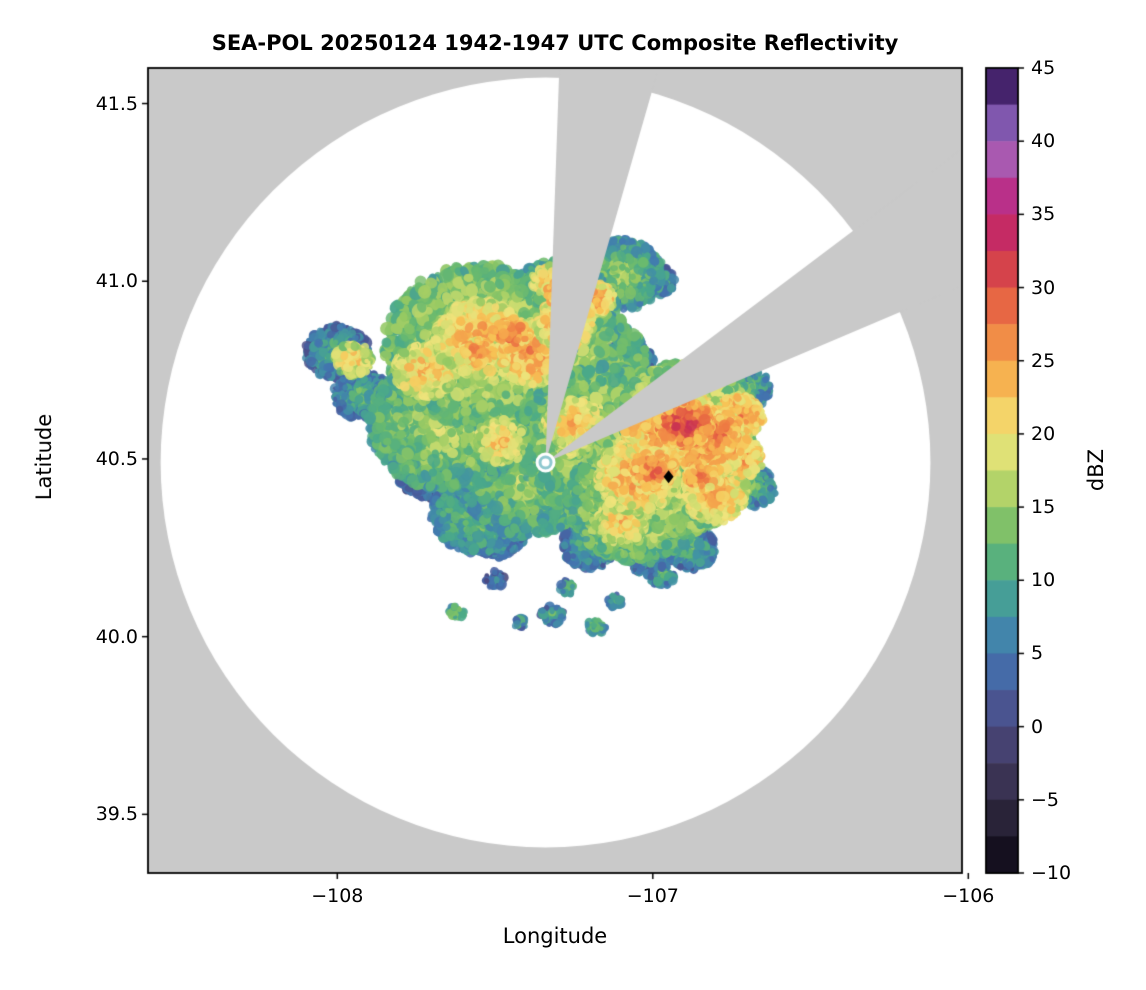  I want to click on y-axis-label: Latitude, so click(44, 457).